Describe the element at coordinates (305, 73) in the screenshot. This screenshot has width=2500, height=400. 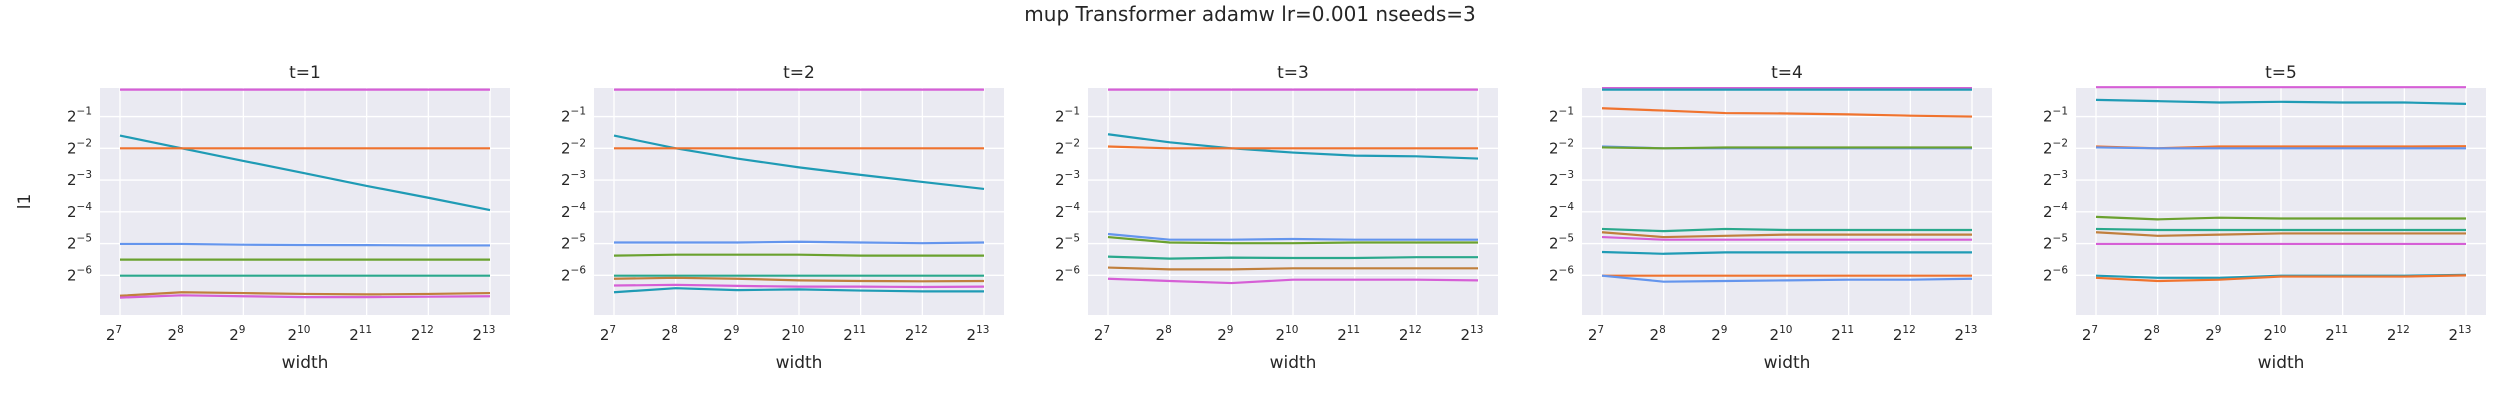
I see `panel-title: t=1` at that location.